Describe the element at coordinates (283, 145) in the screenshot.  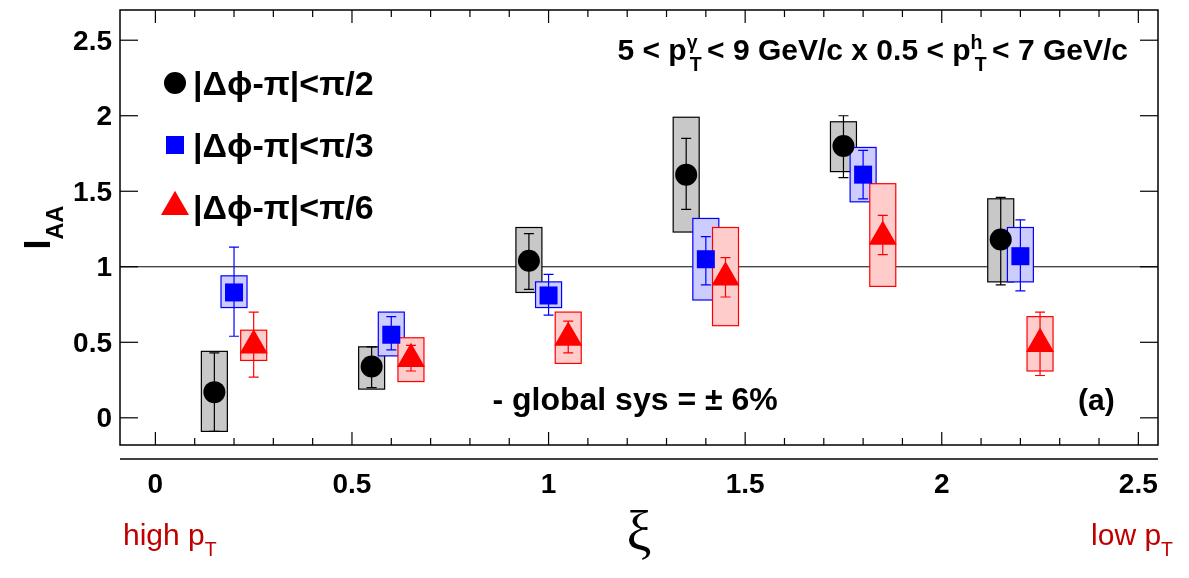
I see `legend-label: |Δϕ-π|<π/3` at that location.